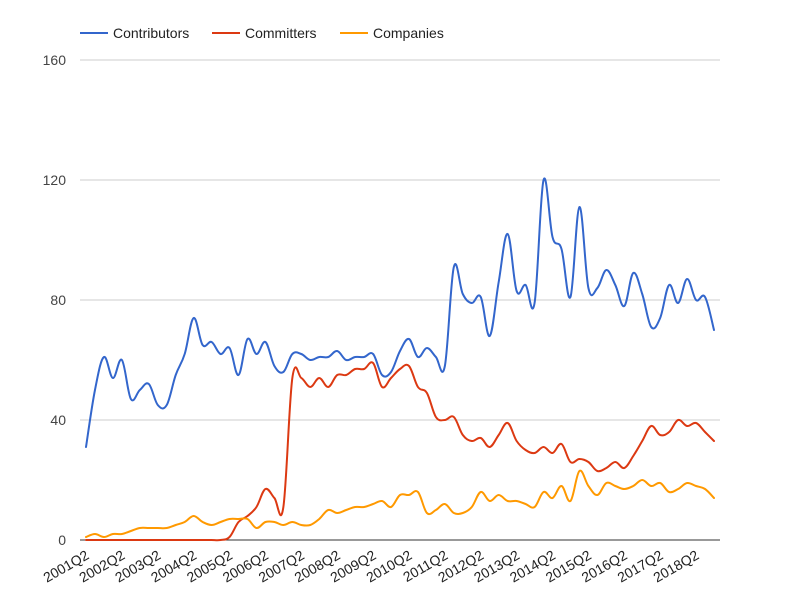 The image size is (800, 600). What do you see at coordinates (281, 33) in the screenshot?
I see `legend-label-committers: Committers` at bounding box center [281, 33].